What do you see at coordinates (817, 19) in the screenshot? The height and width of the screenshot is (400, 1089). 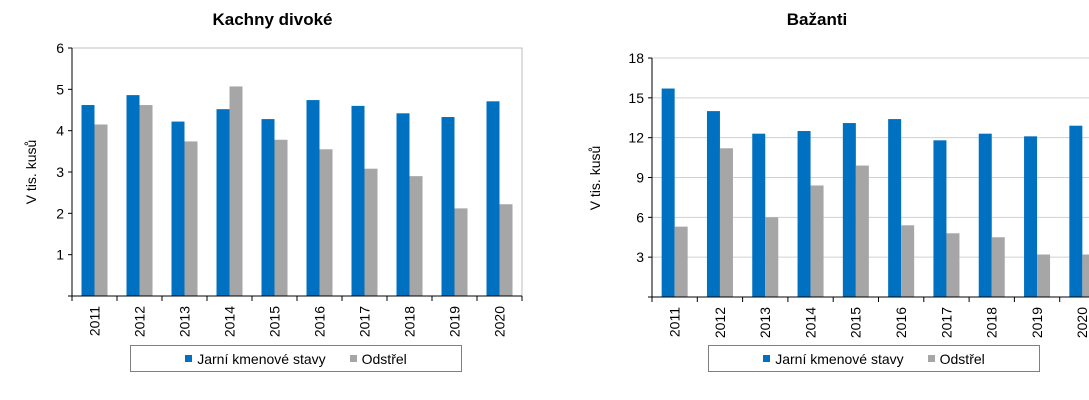 I see `chart-title: Bažanti` at bounding box center [817, 19].